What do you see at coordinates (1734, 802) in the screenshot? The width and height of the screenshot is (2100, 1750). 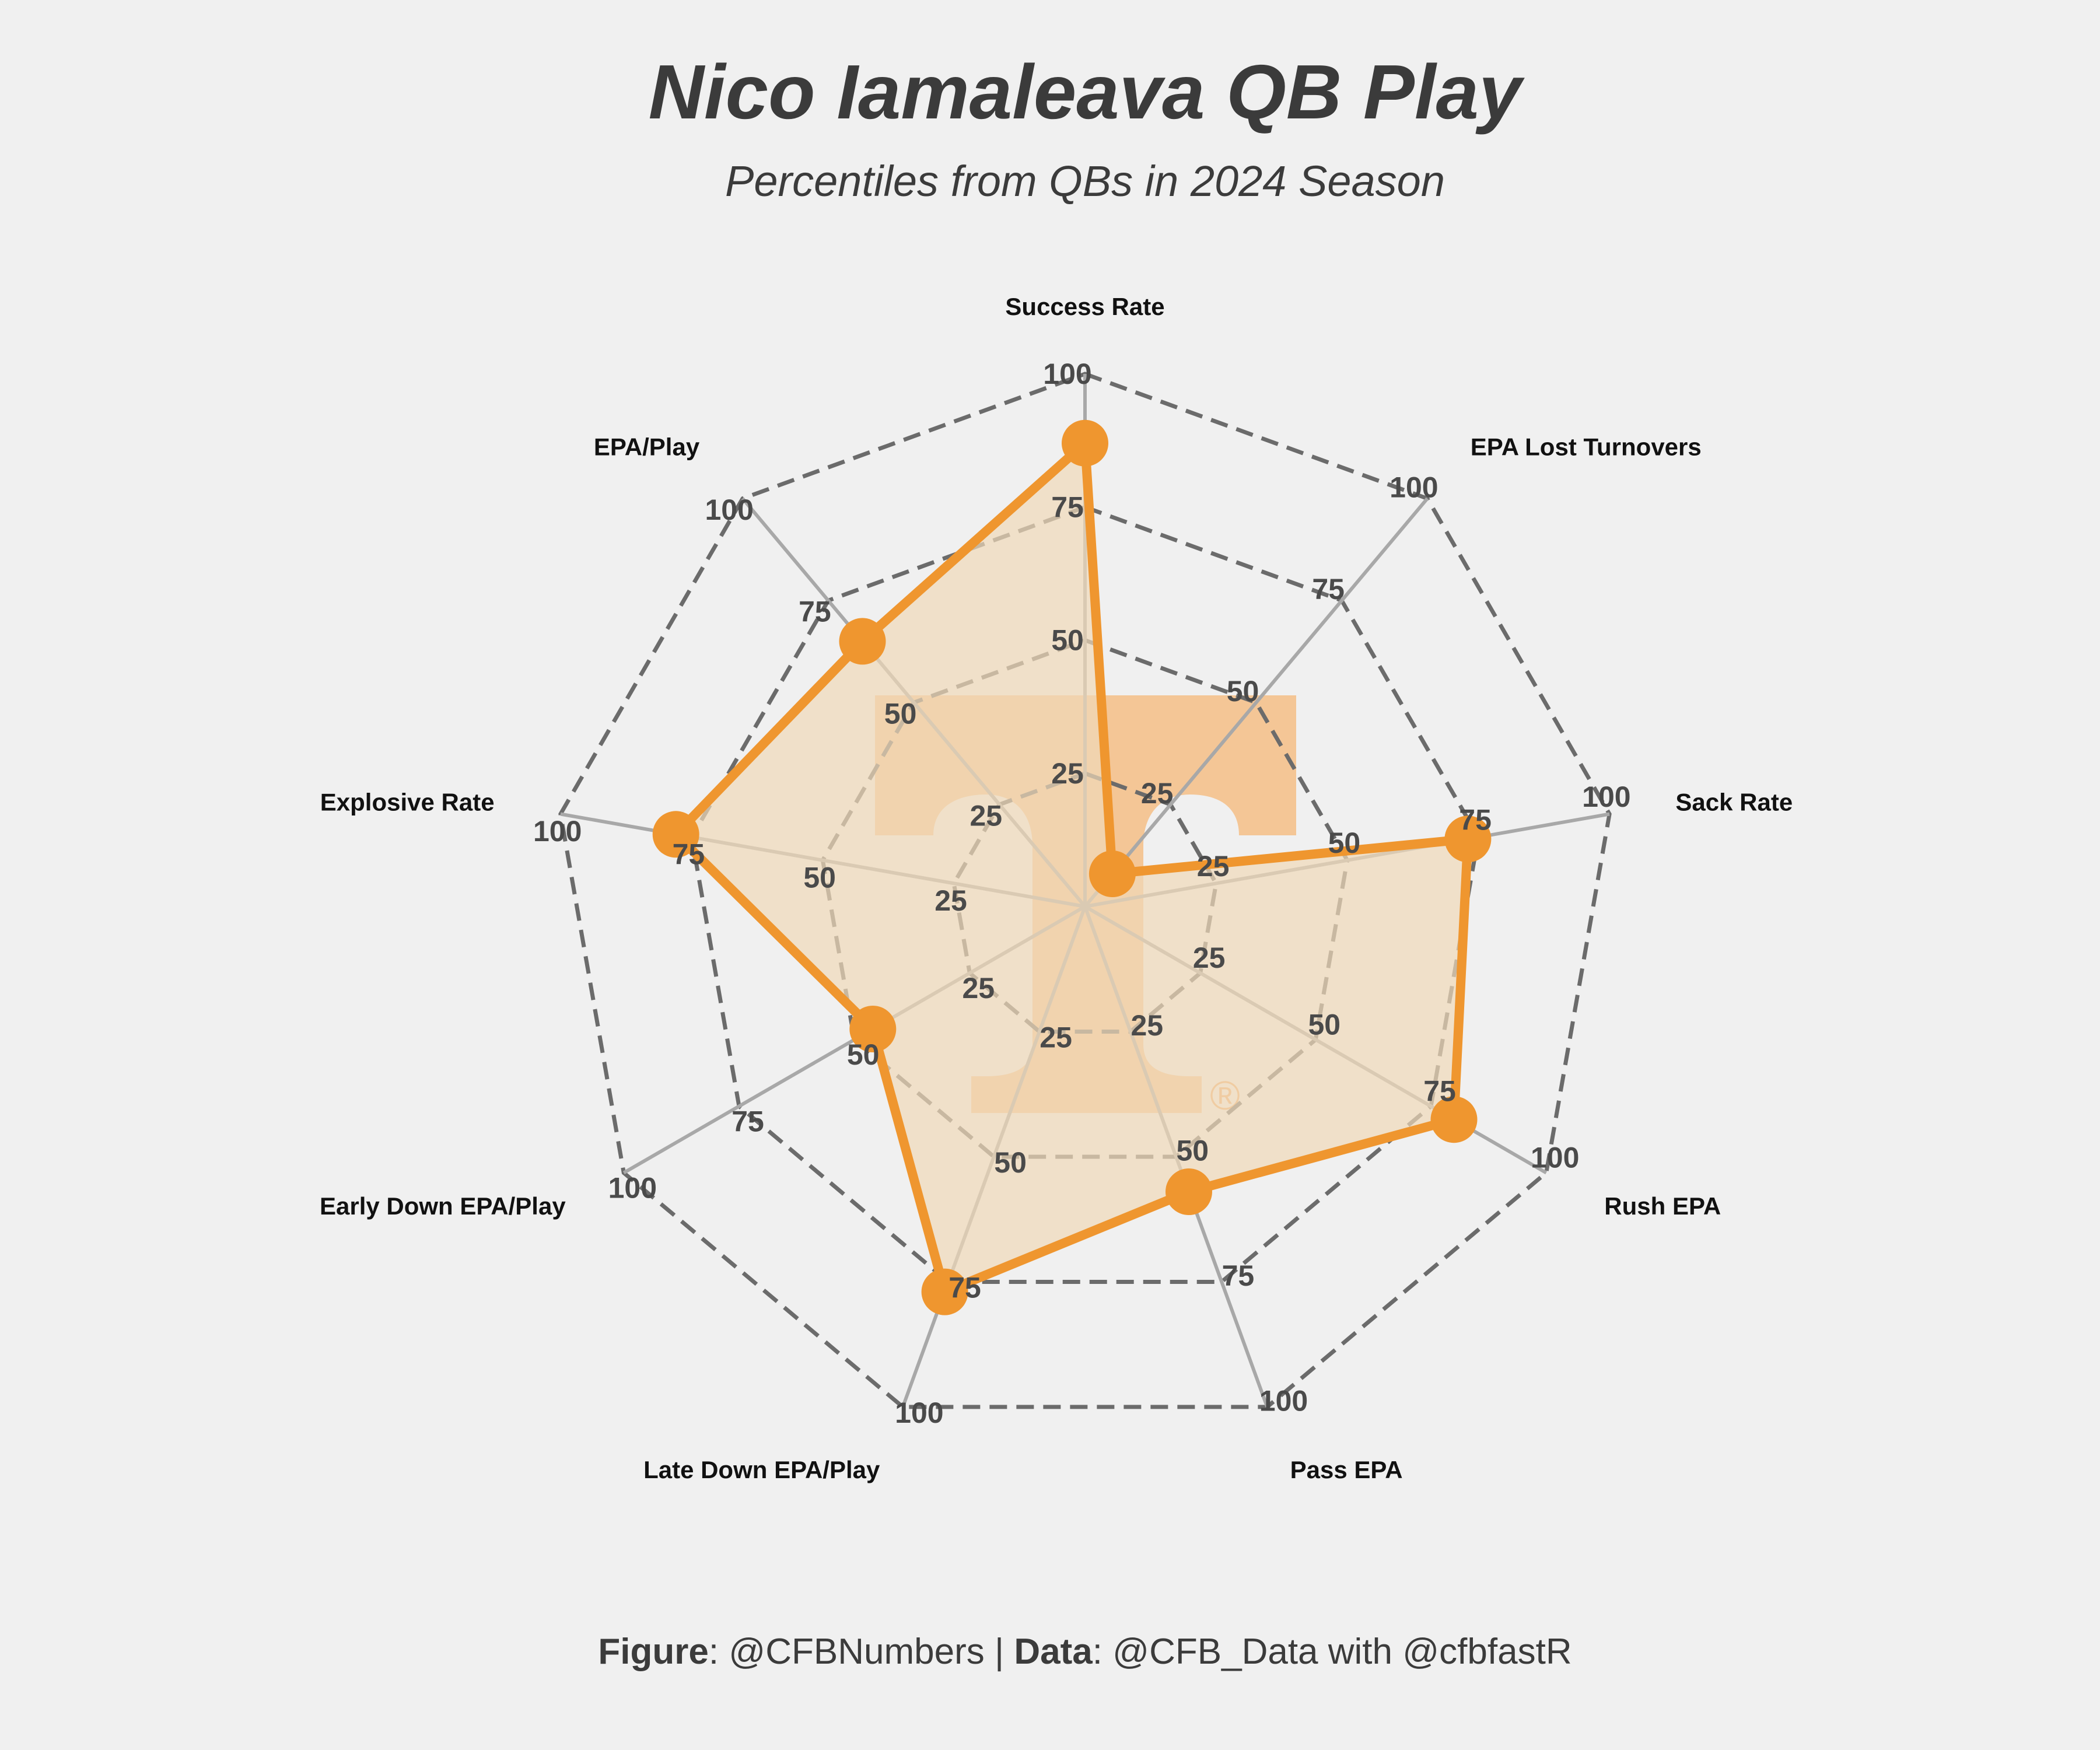 I see `axis-label-sack-rate: Sack Rate` at bounding box center [1734, 802].